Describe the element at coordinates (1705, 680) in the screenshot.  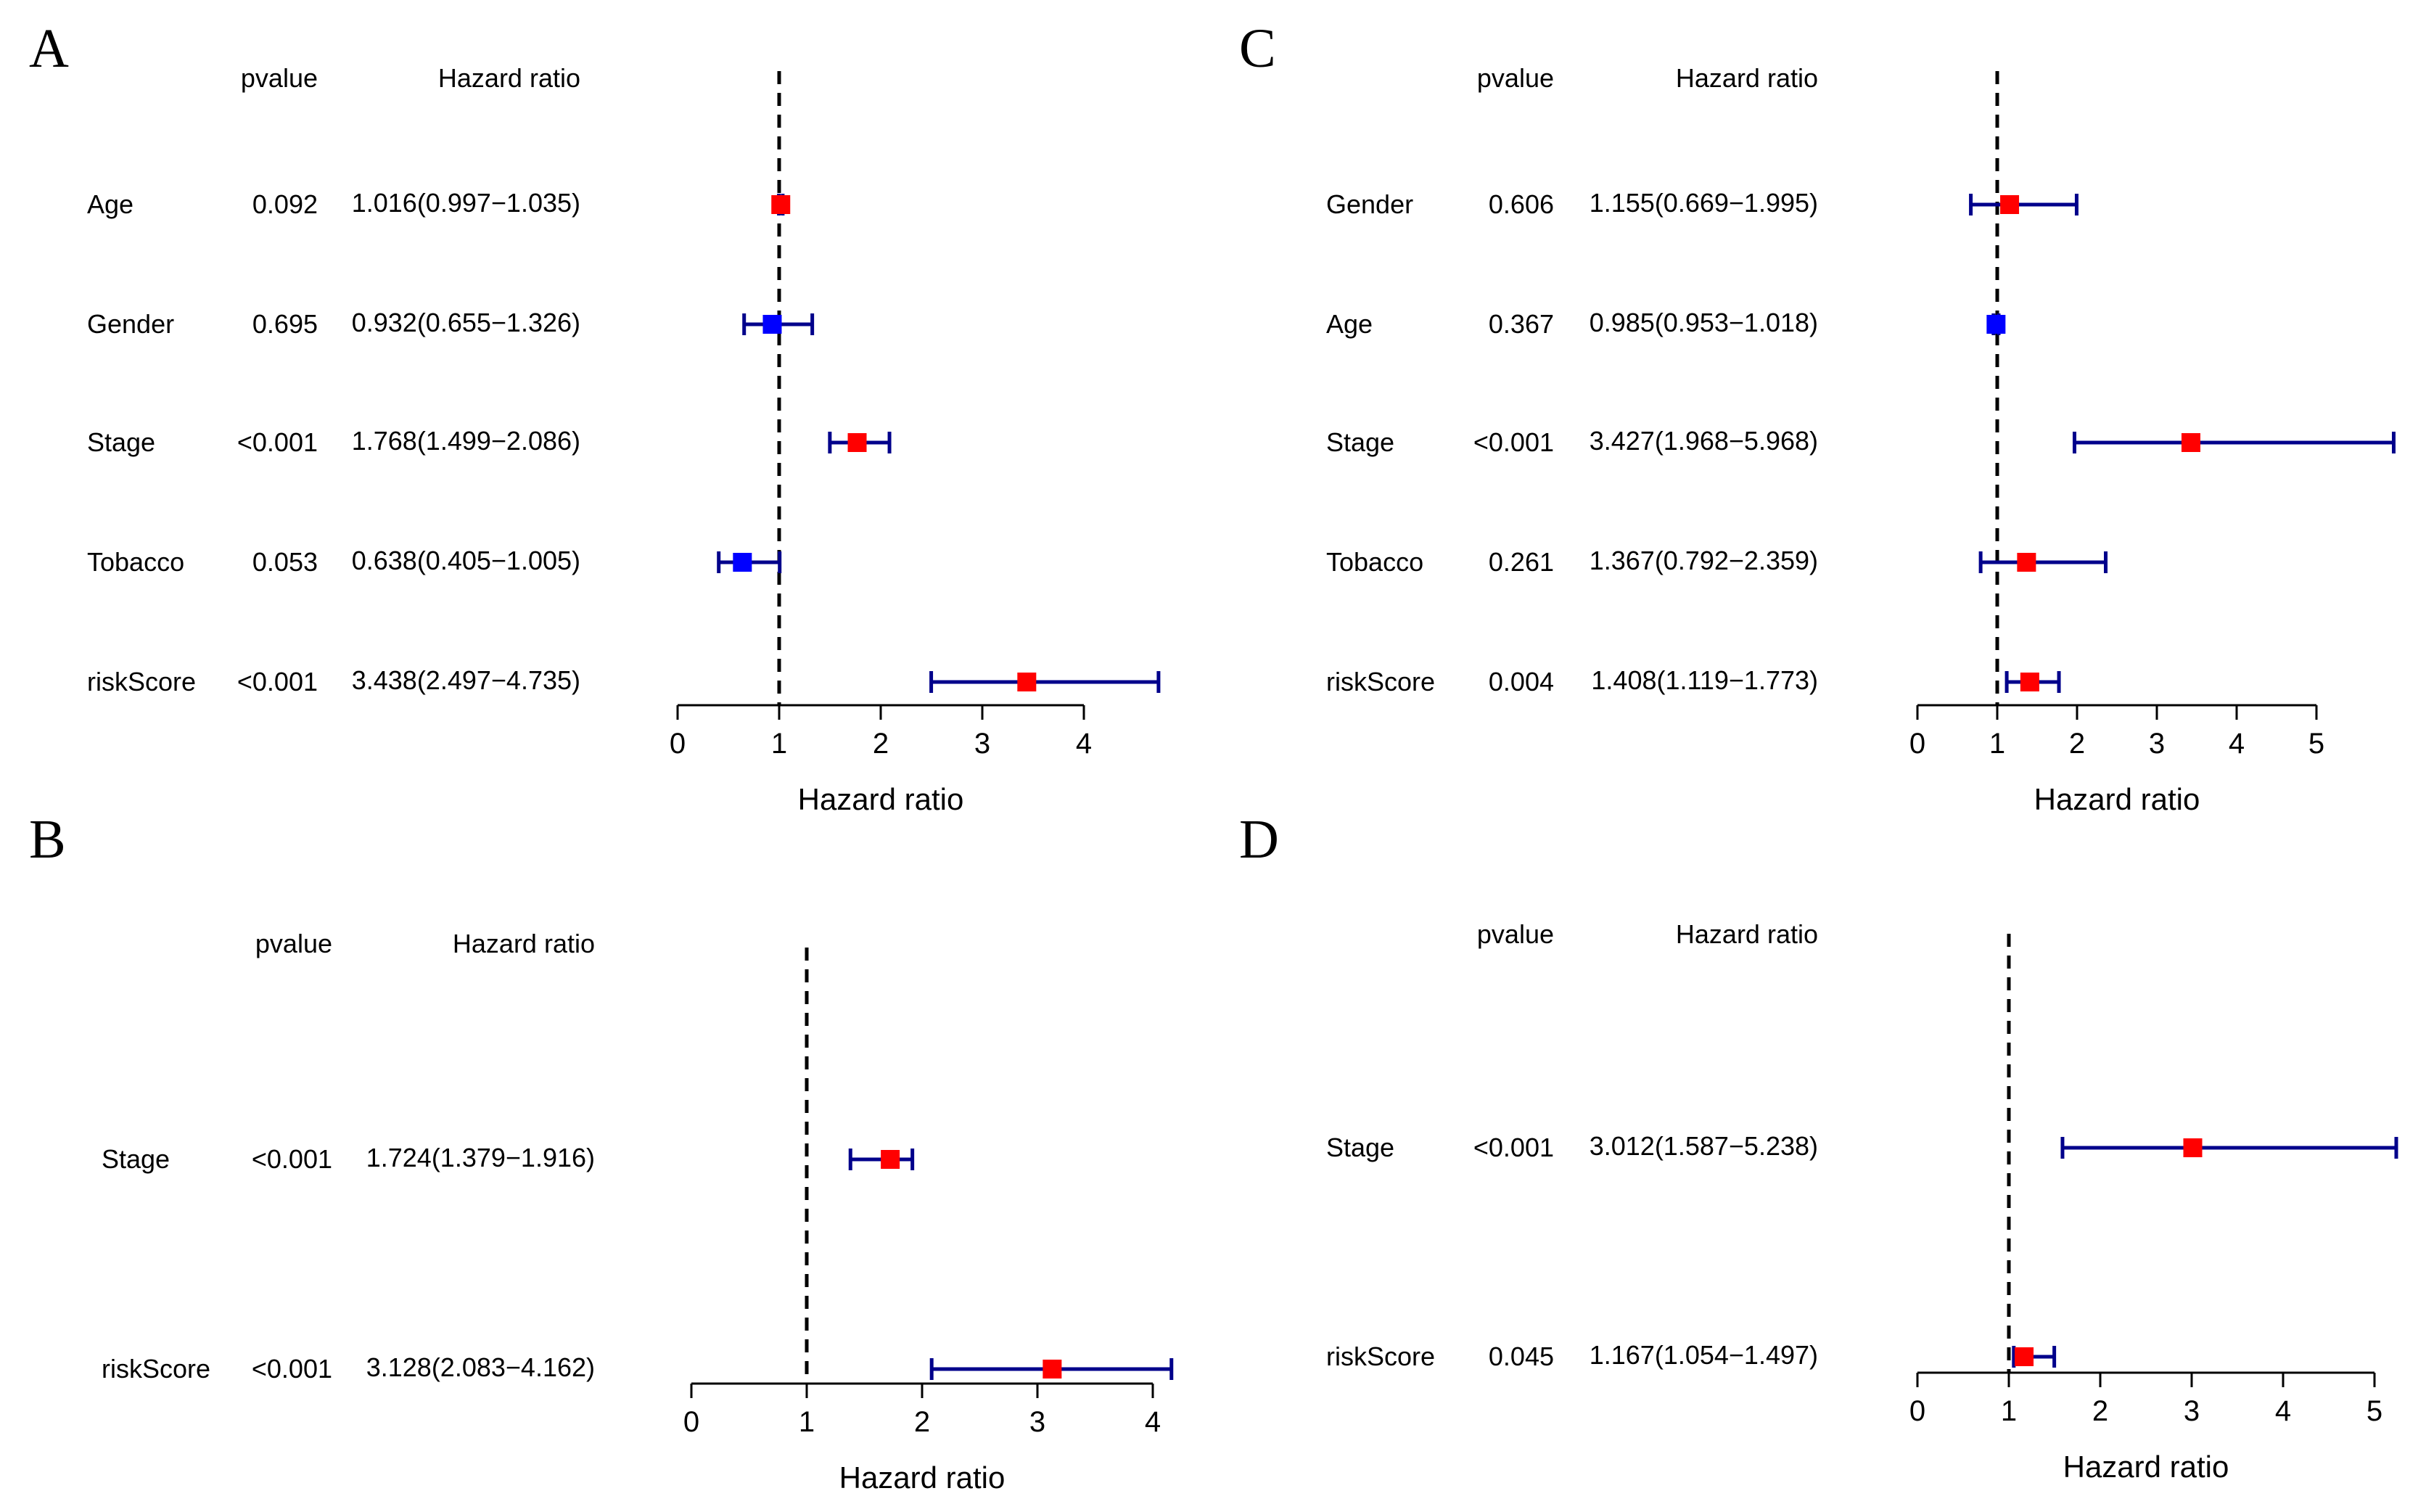
I see `hazard-ratio-text: 1.408(1.119−1.773)` at that location.